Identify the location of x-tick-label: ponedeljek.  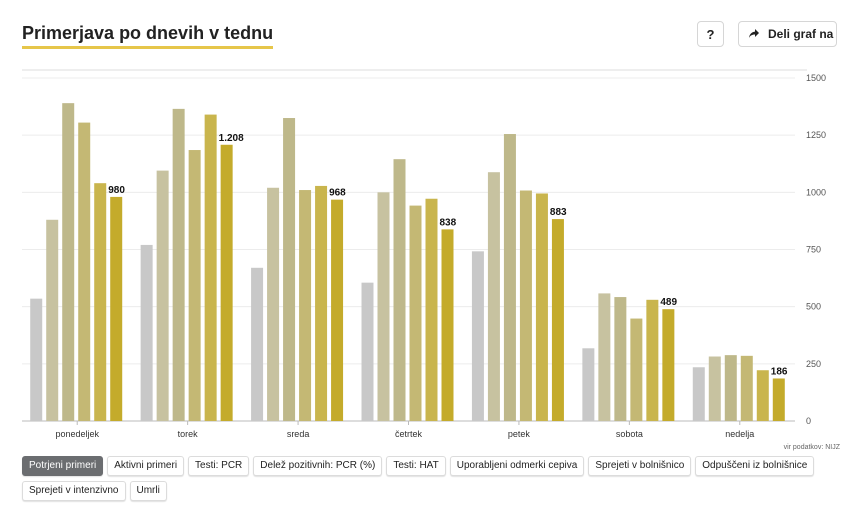
(77, 434).